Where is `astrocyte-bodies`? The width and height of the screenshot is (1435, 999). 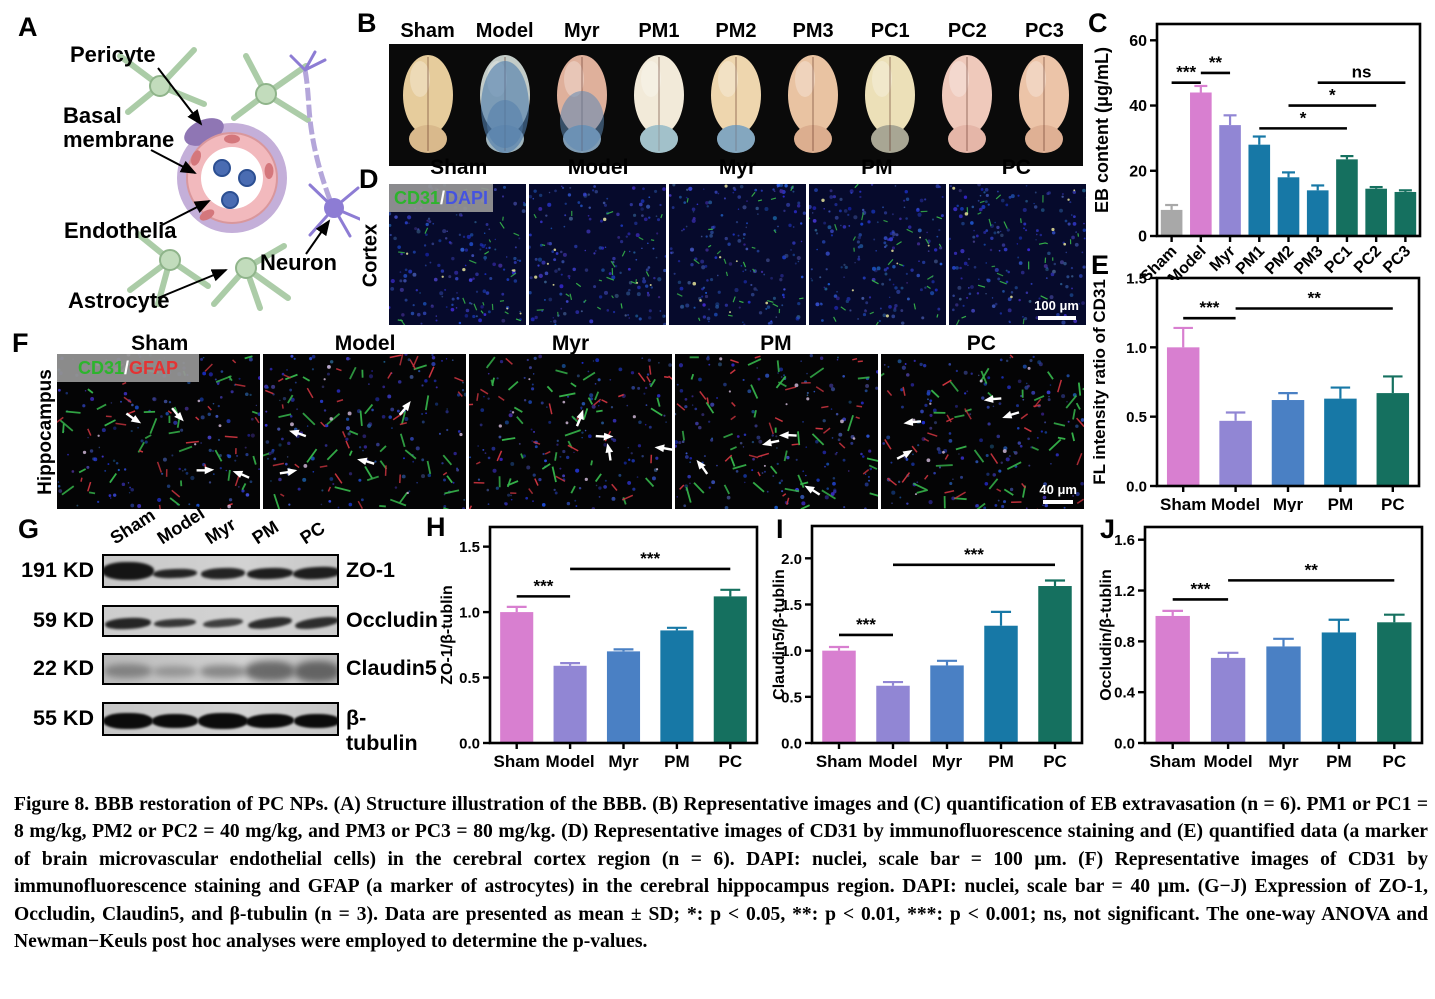 astrocyte-bodies is located at coordinates (213, 177).